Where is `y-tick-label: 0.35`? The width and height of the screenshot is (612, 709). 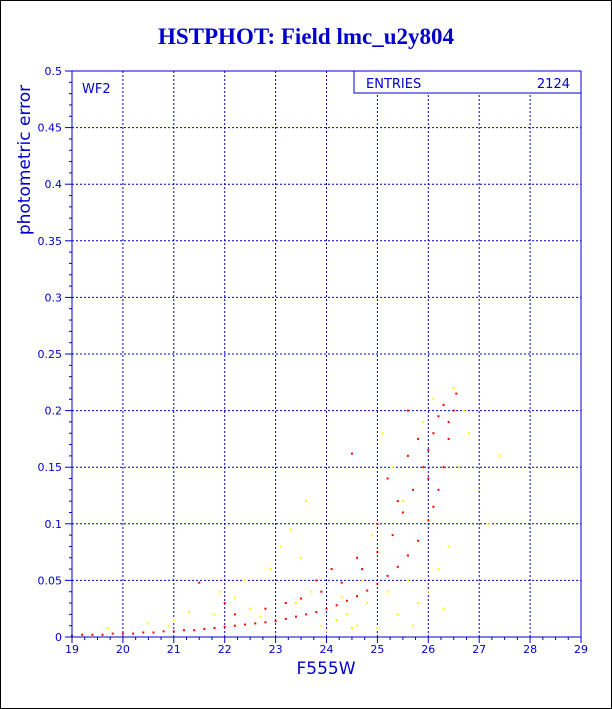 y-tick-label: 0.35 is located at coordinates (50, 241).